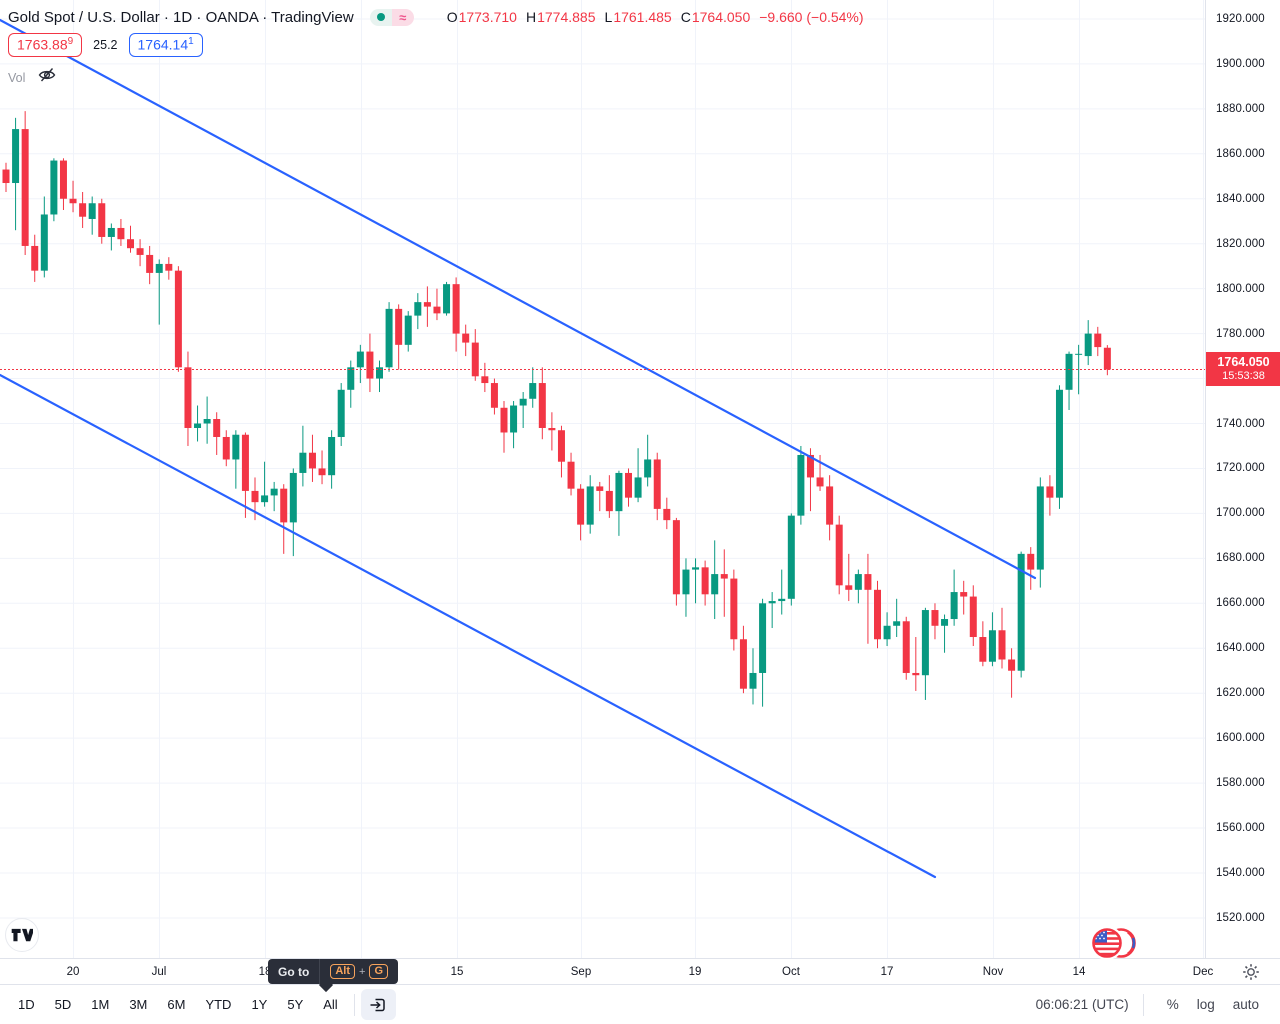 The width and height of the screenshot is (1280, 1024). Describe the element at coordinates (1240, 783) in the screenshot. I see `price-tick: 1580.000` at that location.